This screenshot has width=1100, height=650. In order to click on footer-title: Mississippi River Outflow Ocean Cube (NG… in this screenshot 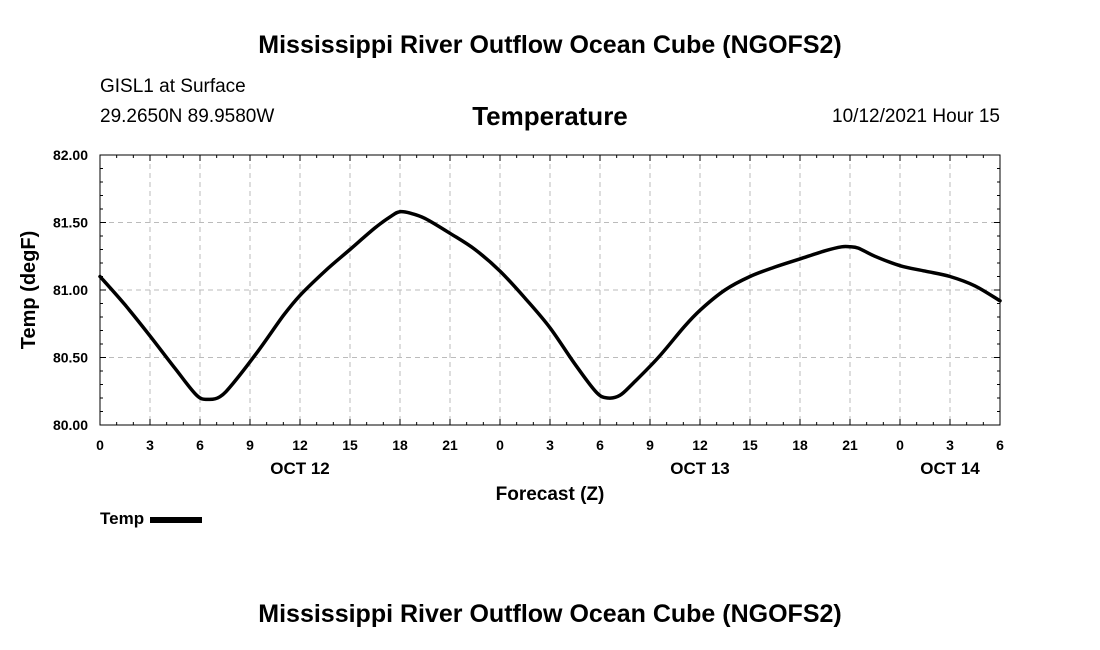, I will do `click(550, 614)`.